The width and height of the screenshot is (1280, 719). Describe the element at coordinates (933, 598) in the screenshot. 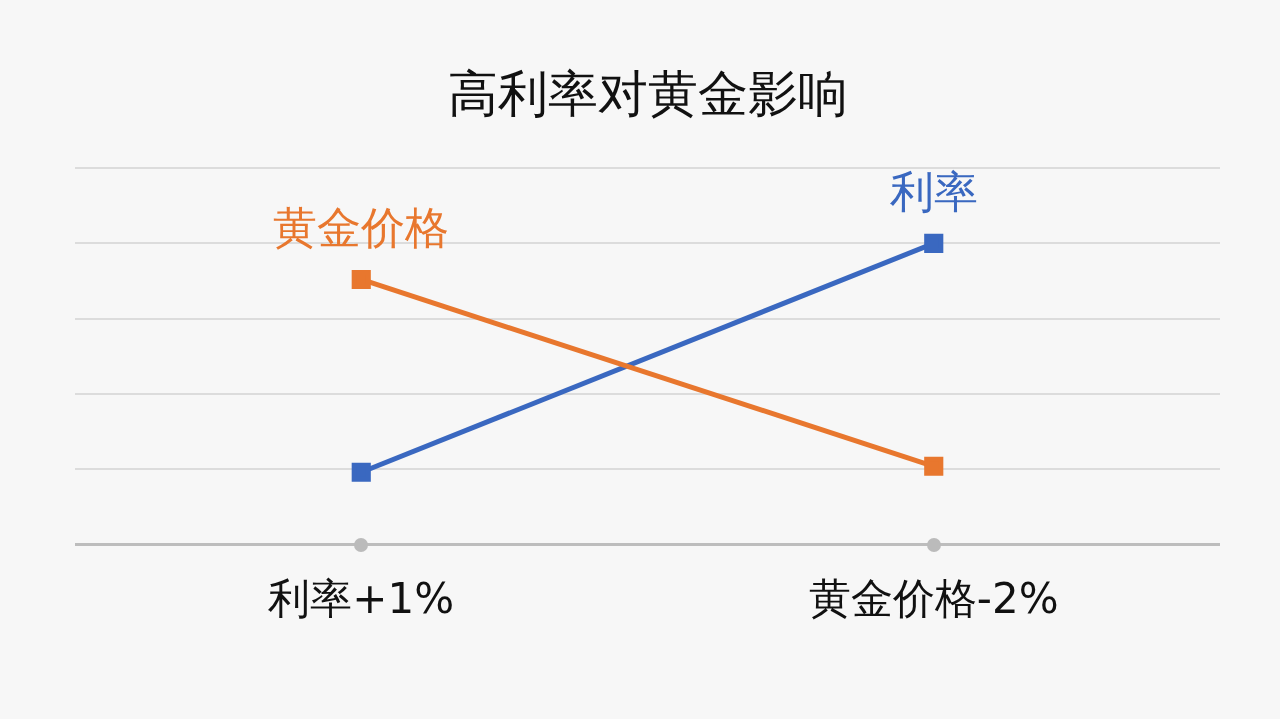

I see `x-tick-label: 黄金价格-2%` at that location.